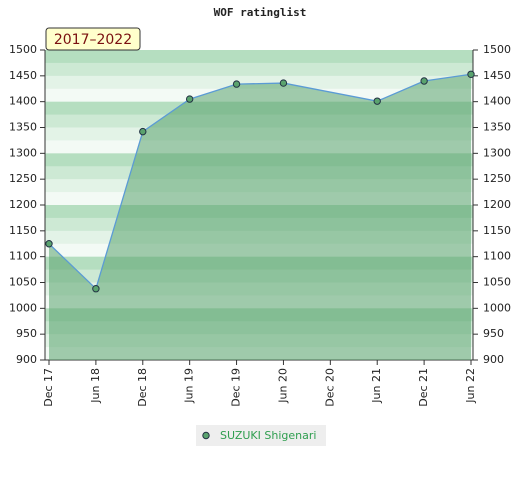  I want to click on x-tick-label: Dec 21, so click(423, 387).